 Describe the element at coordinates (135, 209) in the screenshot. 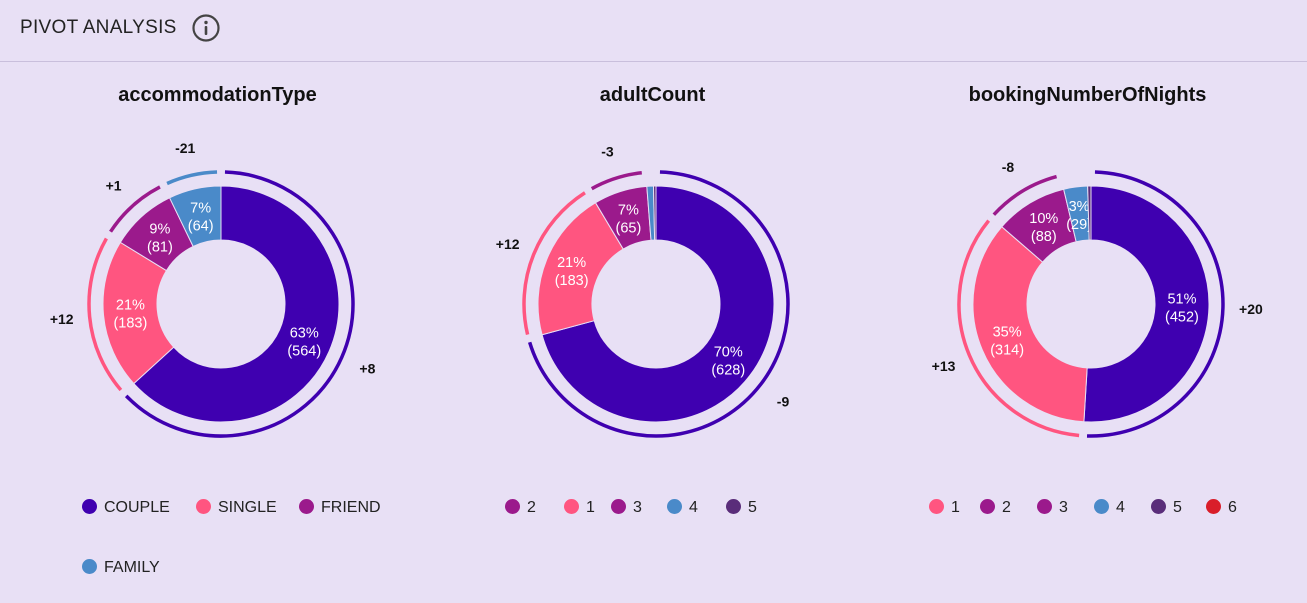

I see `delta-arc-friend` at that location.